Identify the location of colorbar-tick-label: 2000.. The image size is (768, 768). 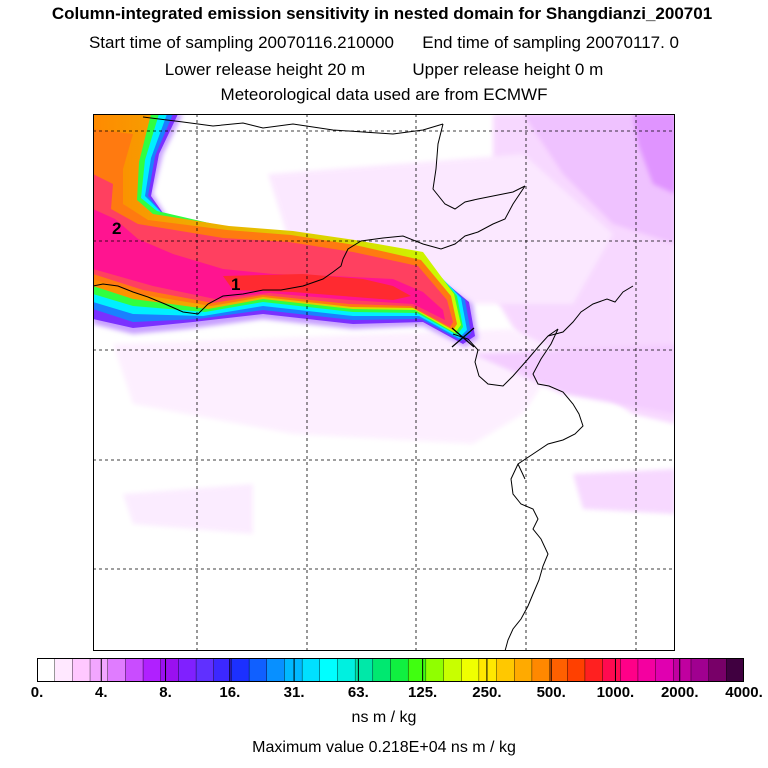
(679, 692).